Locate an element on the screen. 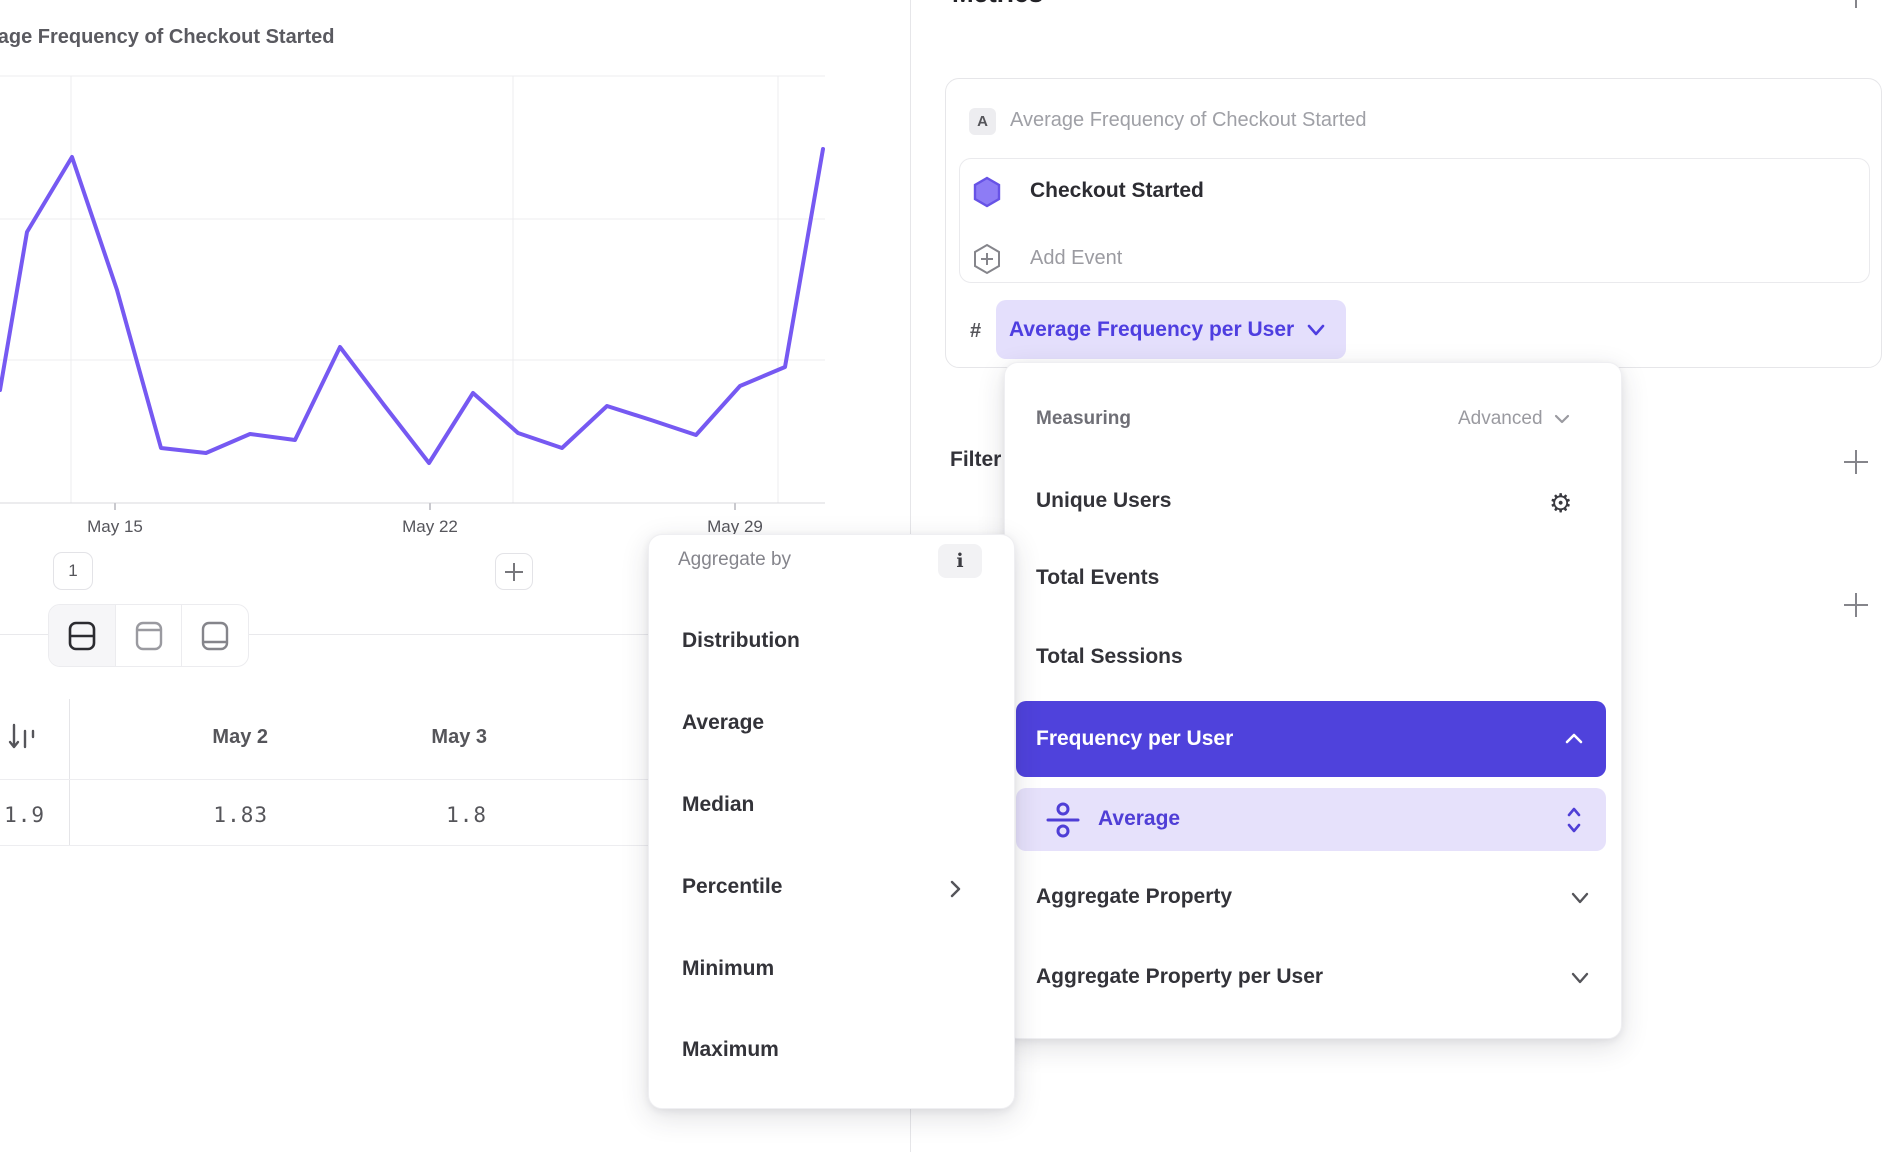 This screenshot has width=1898, height=1152. add-metric-button is located at coordinates (1856, 6).